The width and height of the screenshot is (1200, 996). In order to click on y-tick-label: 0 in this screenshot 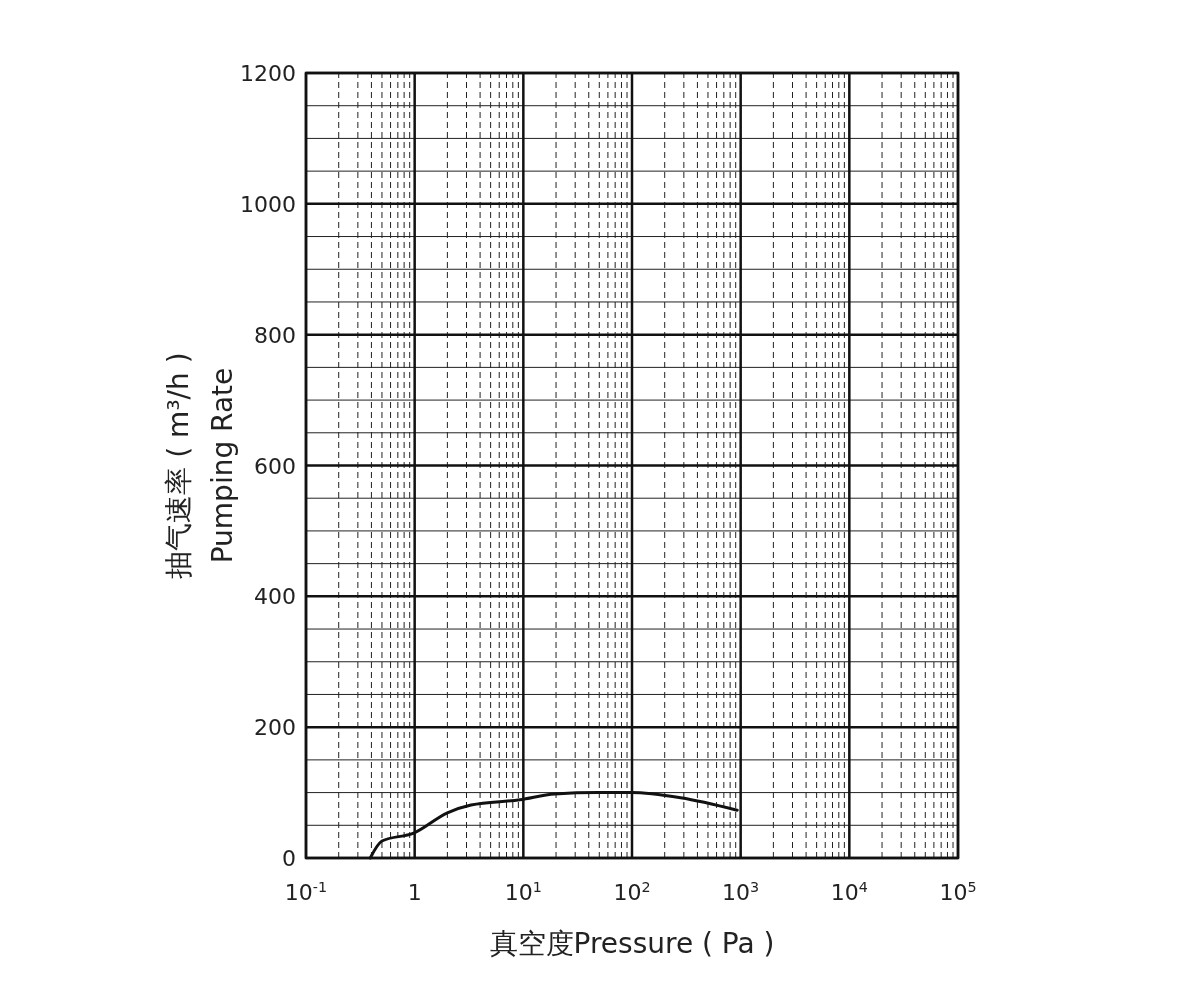, I will do `click(289, 858)`.